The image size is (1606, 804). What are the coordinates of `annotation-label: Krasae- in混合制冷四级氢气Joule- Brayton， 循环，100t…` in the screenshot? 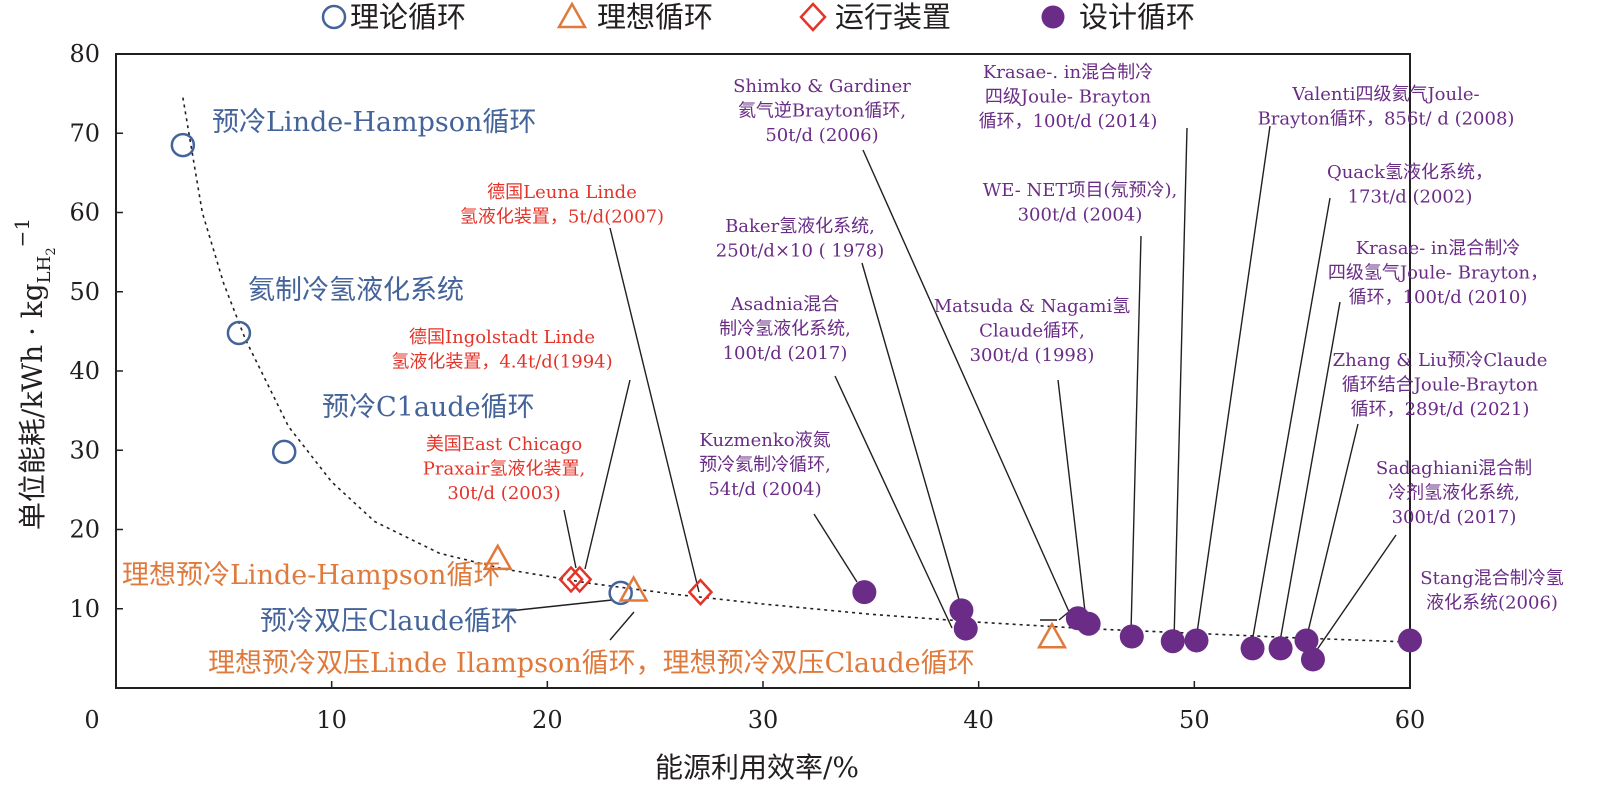 It's located at (1438, 273).